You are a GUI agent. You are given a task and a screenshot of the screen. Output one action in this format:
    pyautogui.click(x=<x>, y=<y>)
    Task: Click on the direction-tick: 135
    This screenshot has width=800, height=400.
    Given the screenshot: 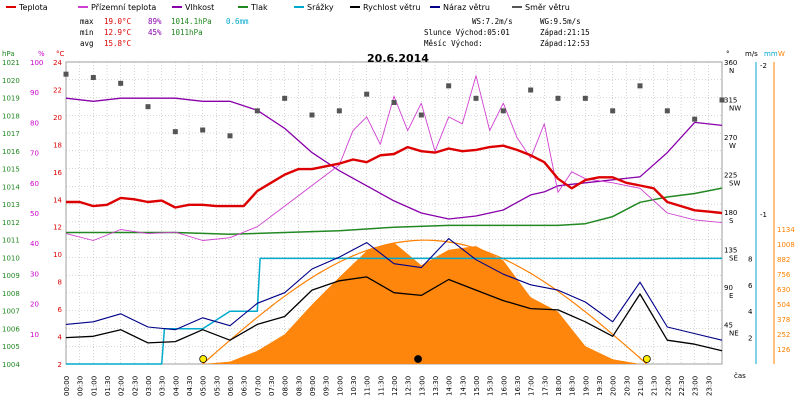 What is the action you would take?
    pyautogui.click(x=730, y=251)
    